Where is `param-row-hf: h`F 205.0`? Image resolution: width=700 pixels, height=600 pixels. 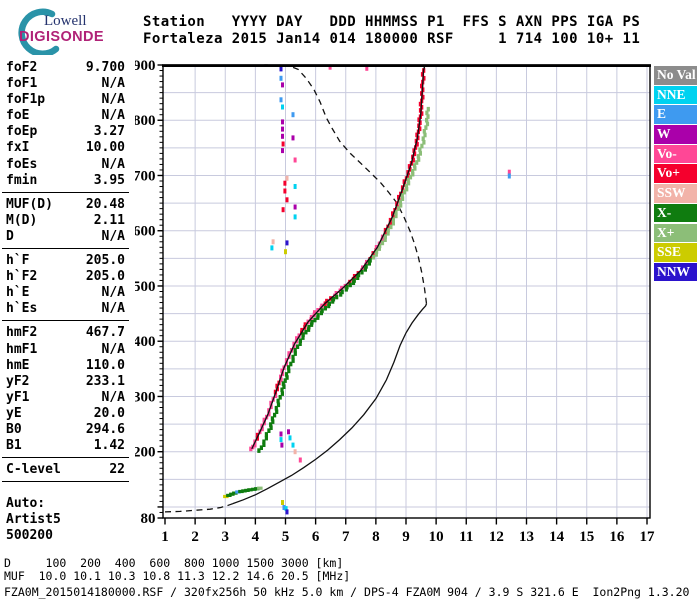 param-row-hf: h`F 205.0 is located at coordinates (65, 261).